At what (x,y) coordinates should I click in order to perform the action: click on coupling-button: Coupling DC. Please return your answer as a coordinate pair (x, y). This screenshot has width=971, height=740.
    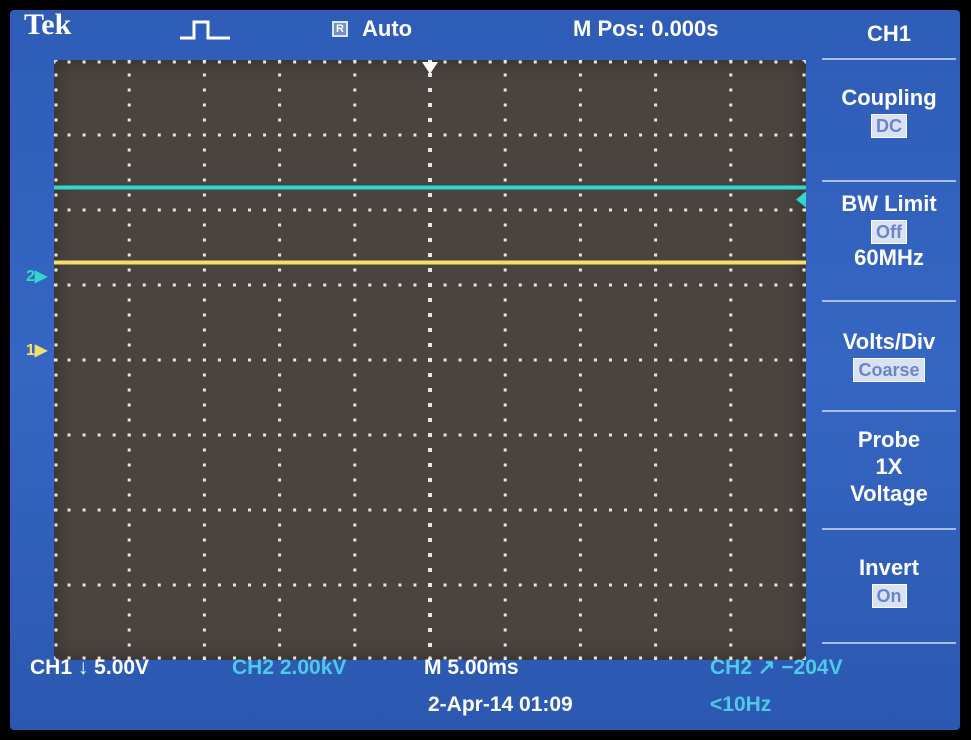
    Looking at the image, I should click on (889, 111).